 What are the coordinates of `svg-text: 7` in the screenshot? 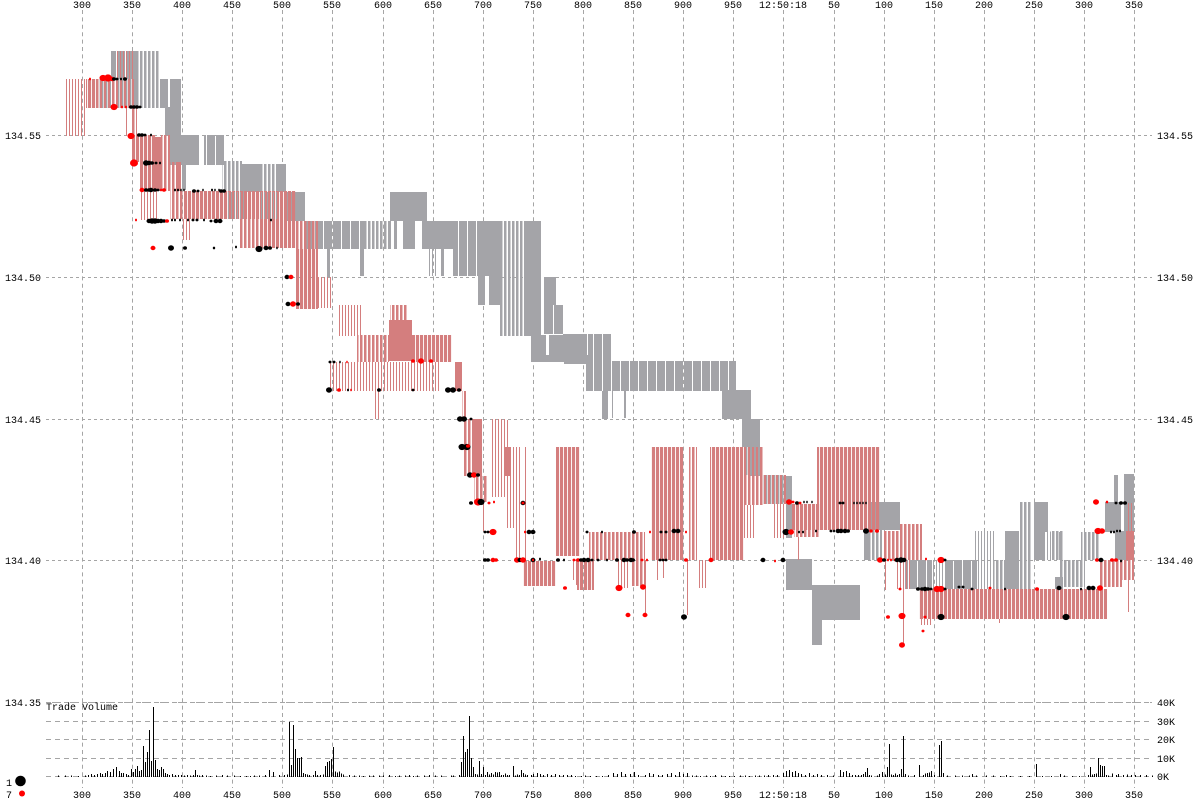 It's located at (9, 795).